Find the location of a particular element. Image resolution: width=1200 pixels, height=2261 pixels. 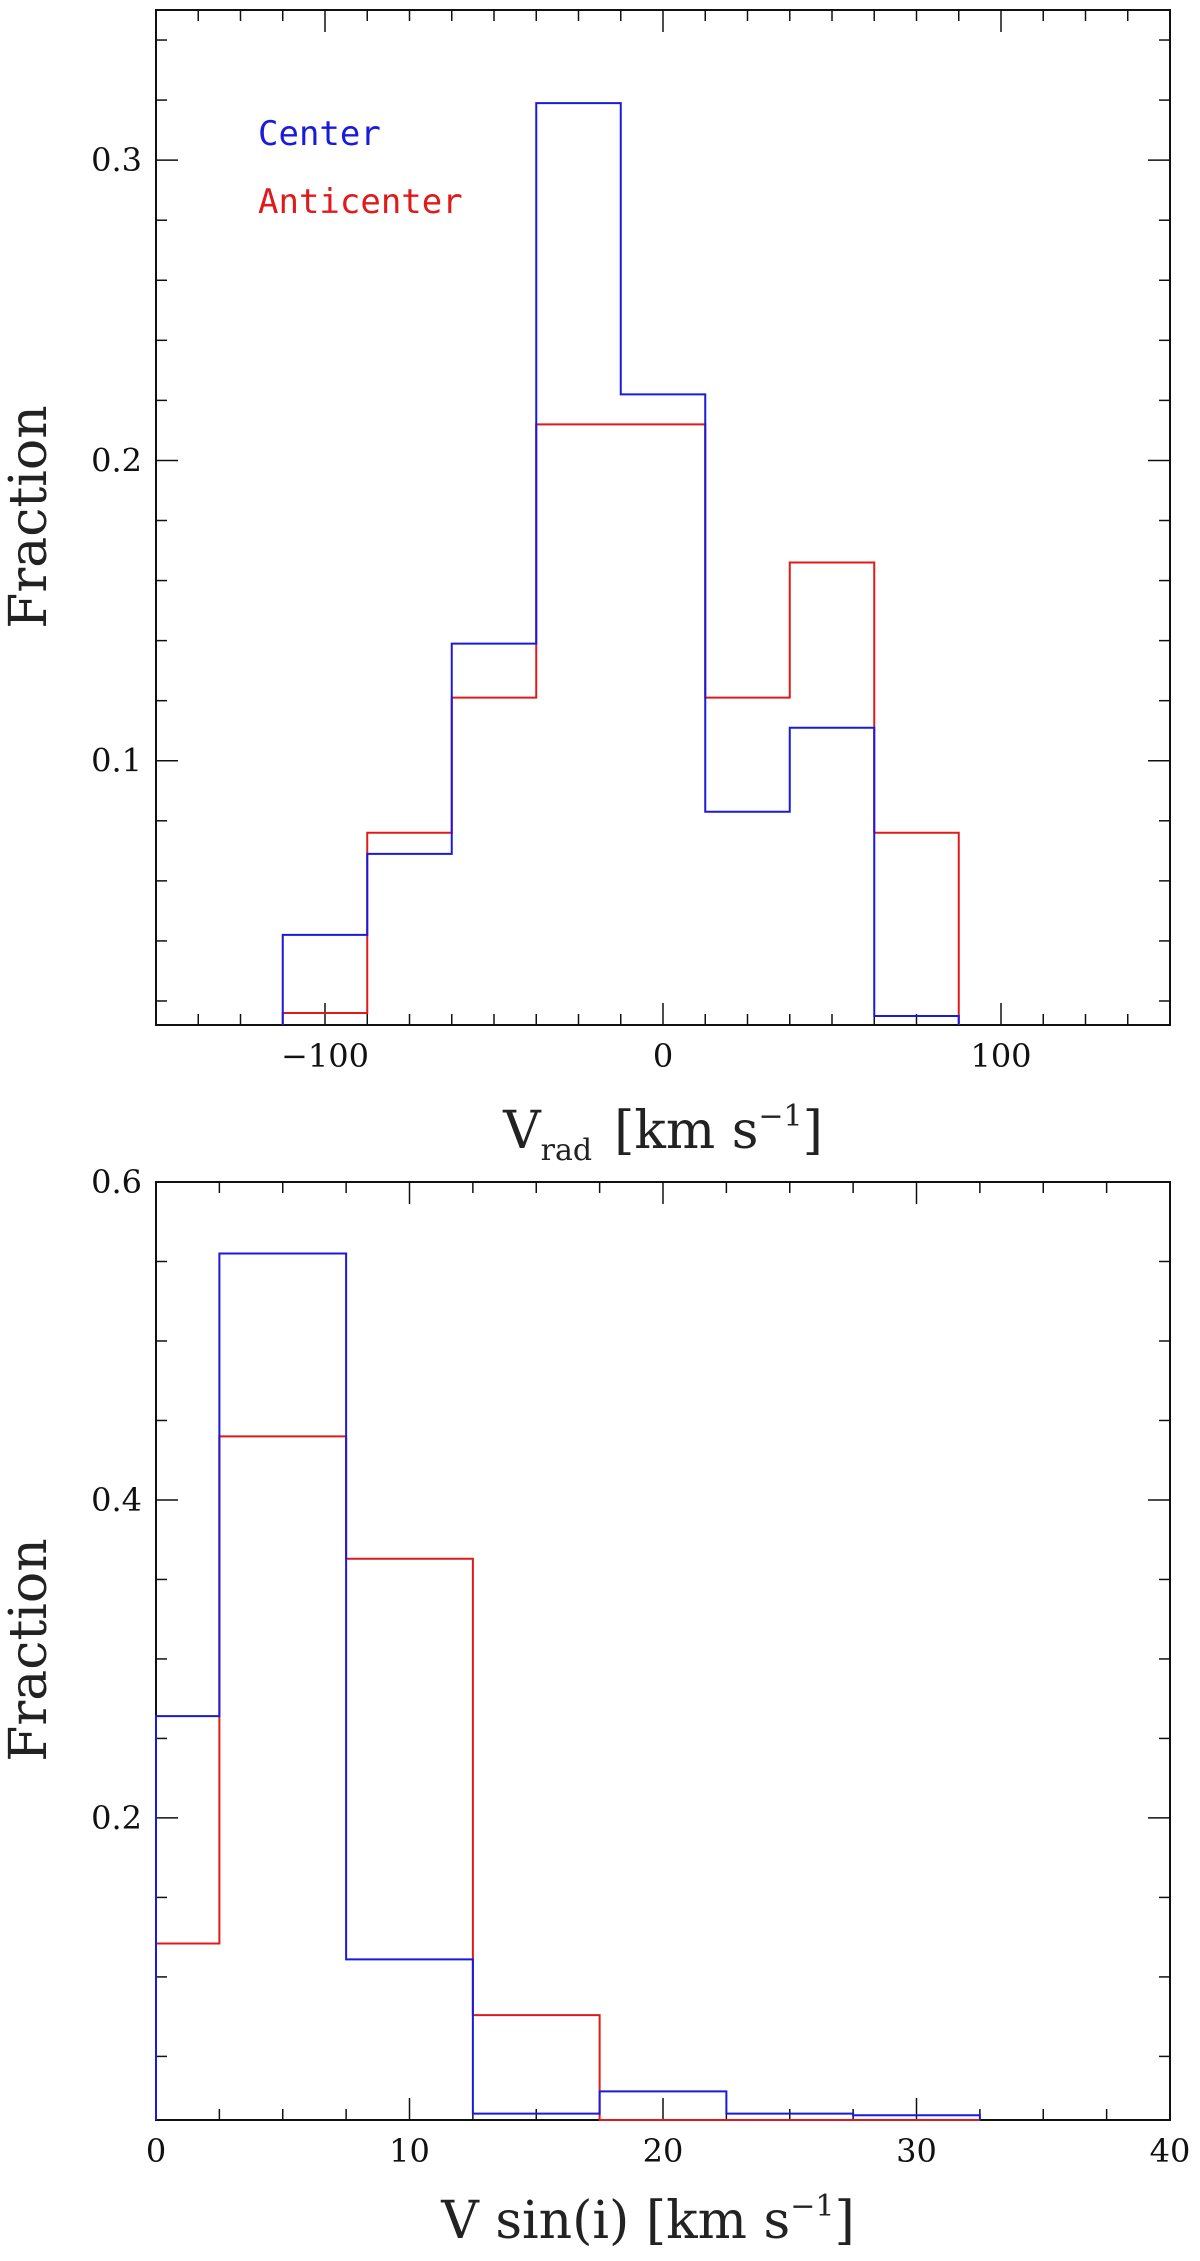

x-axis-title-sub: rad is located at coordinates (566, 1150).